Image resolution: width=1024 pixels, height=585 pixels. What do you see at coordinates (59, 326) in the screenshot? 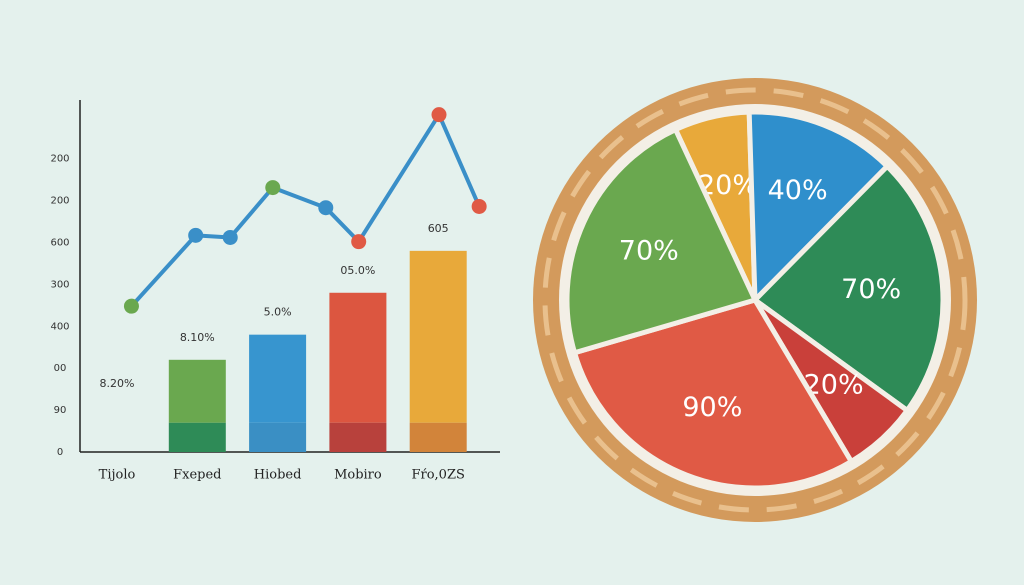
I see `y-tick-label: 400` at bounding box center [59, 326].